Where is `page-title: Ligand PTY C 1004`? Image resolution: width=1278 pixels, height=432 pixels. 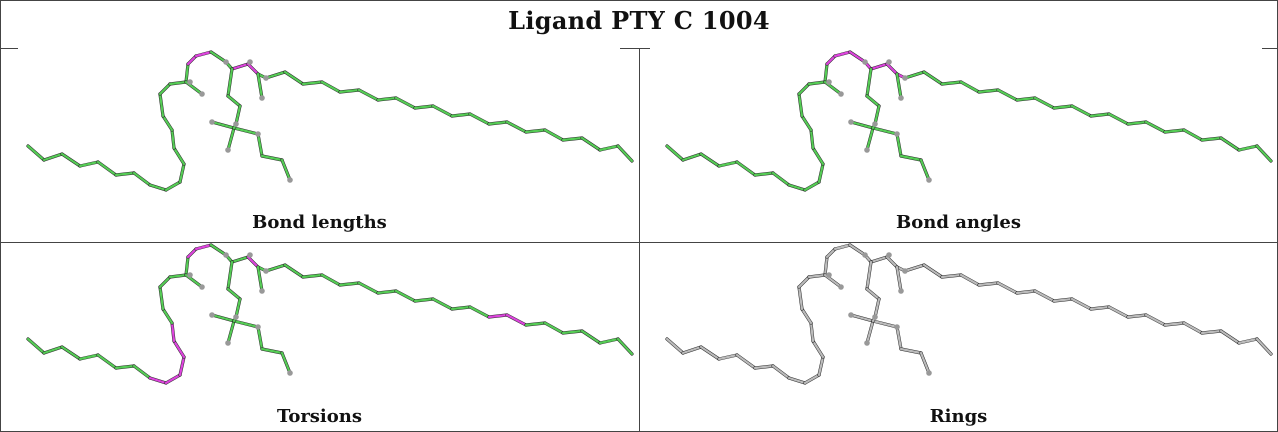 page-title: Ligand PTY C 1004 is located at coordinates (639, 20).